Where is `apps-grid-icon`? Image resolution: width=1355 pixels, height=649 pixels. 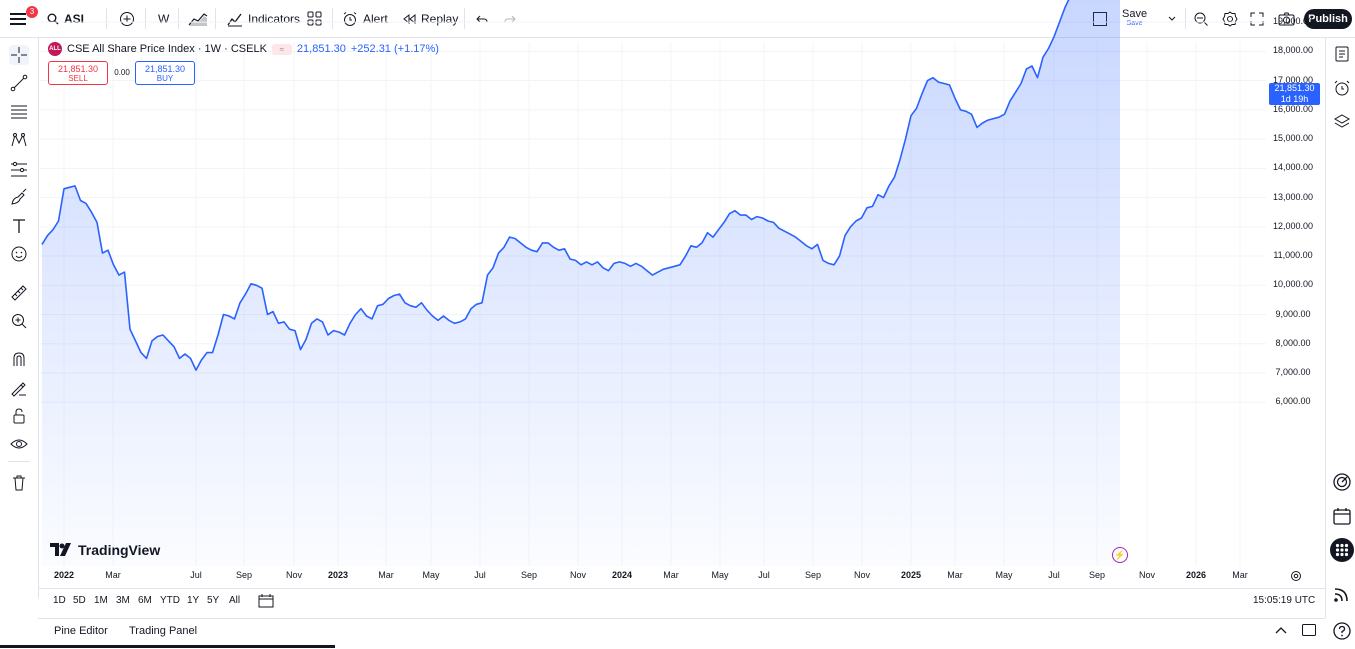 apps-grid-icon is located at coordinates (1342, 550).